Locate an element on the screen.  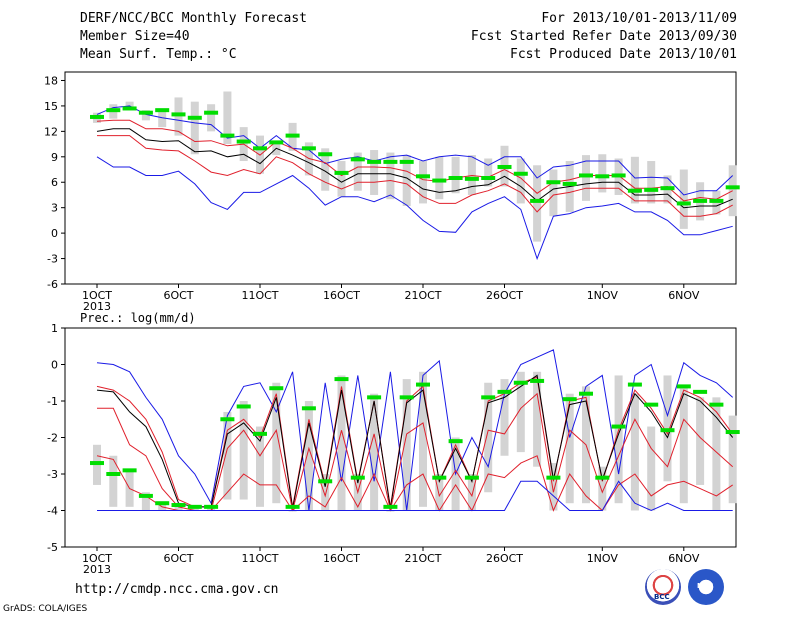
y-tick-label: 0 is located at coordinates (54, 233).